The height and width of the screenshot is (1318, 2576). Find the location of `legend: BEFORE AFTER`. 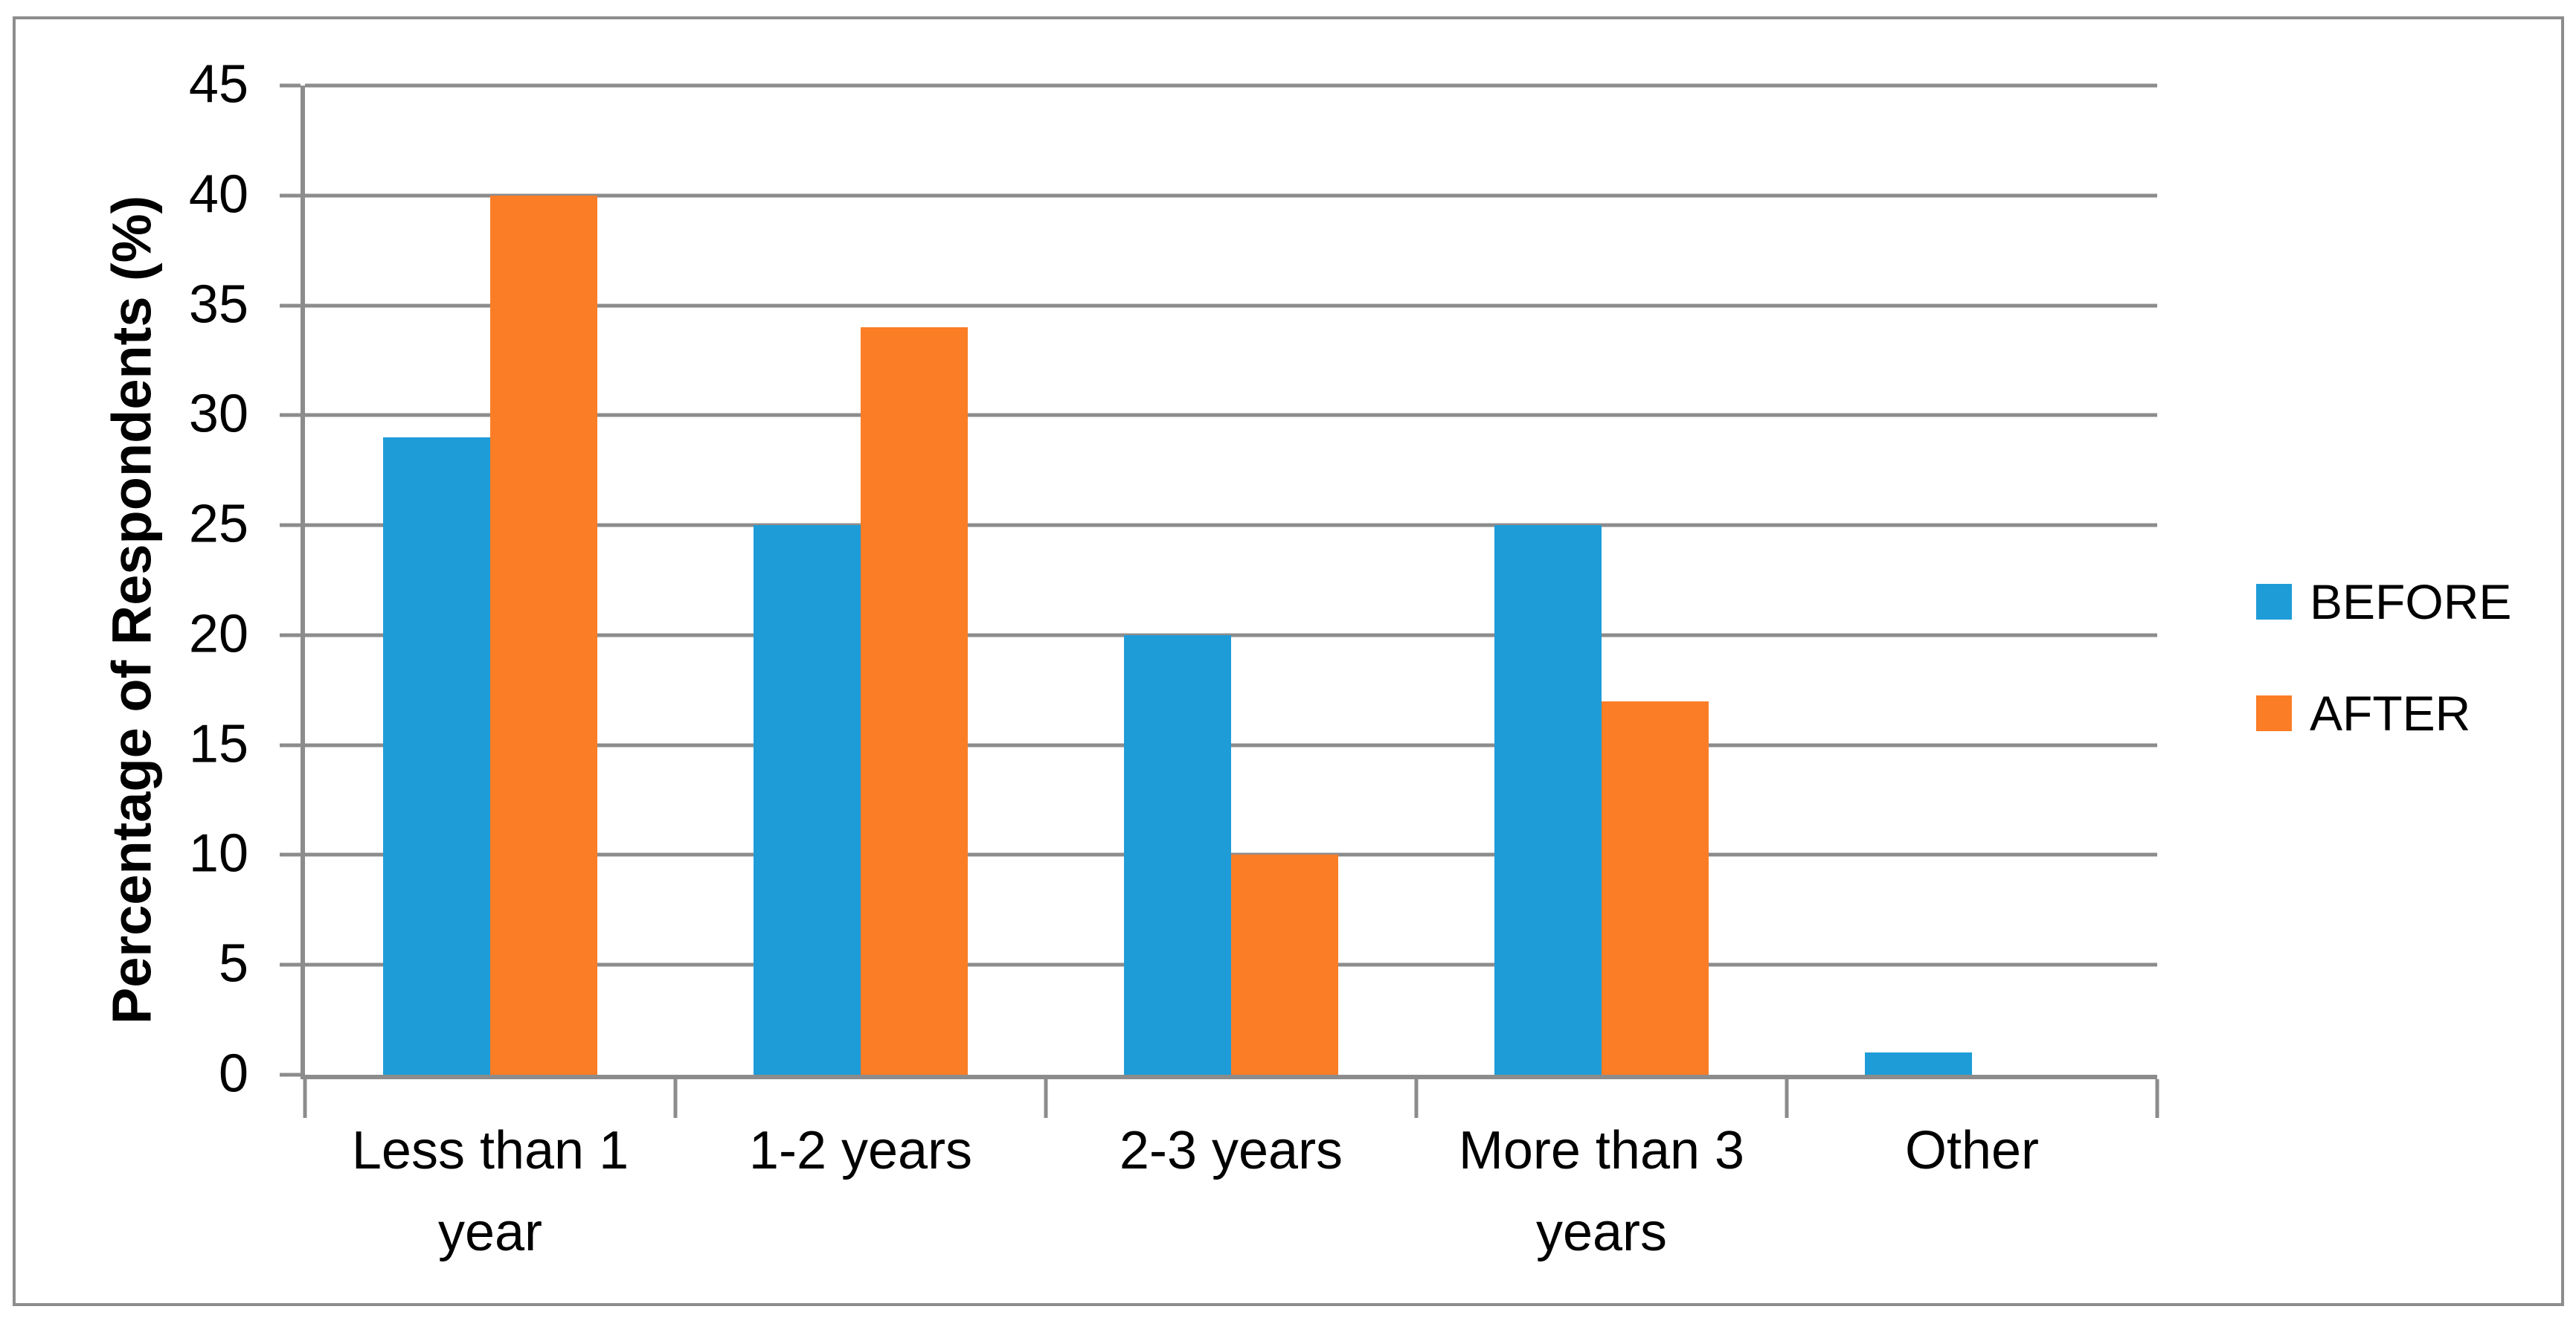

legend: BEFORE AFTER is located at coordinates (2383, 658).